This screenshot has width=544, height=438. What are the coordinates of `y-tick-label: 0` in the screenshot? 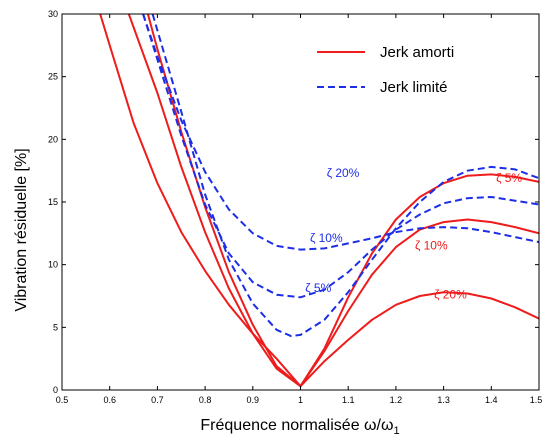 It's located at (55, 390).